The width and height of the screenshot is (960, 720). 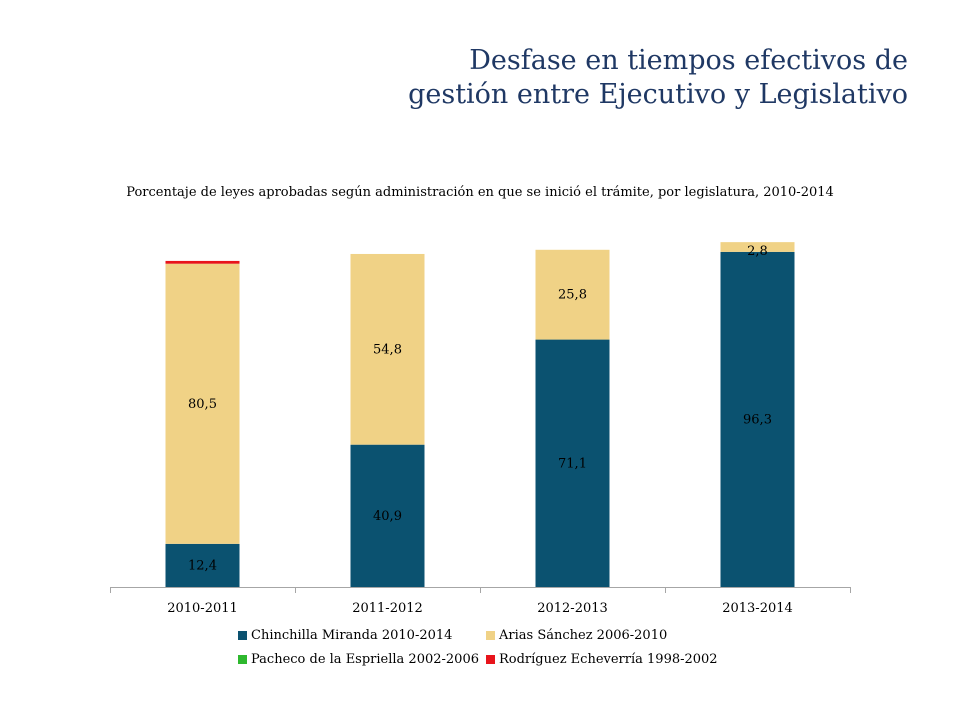 What do you see at coordinates (352, 635) in the screenshot?
I see `legend-label-chinchilla: Chinchilla Miranda 2010-2014` at bounding box center [352, 635].